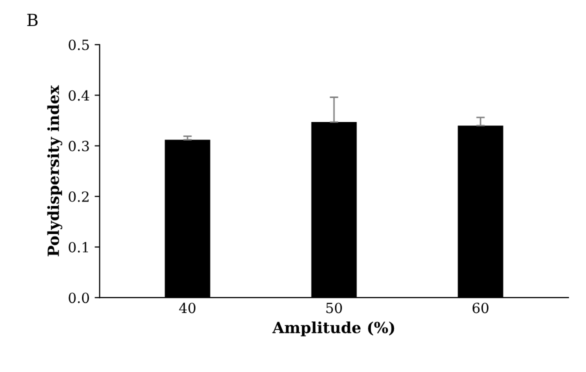 The height and width of the screenshot is (372, 586). What do you see at coordinates (78, 45) in the screenshot?
I see `y-tick-label: 0.5` at bounding box center [78, 45].